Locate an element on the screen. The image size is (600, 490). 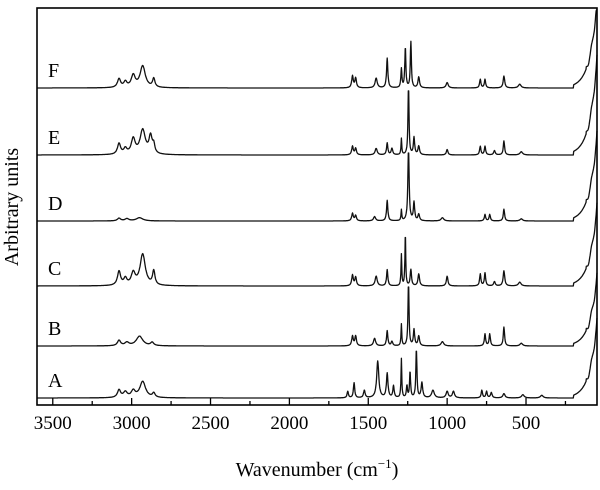
series-label-d: D is located at coordinates (55, 204).